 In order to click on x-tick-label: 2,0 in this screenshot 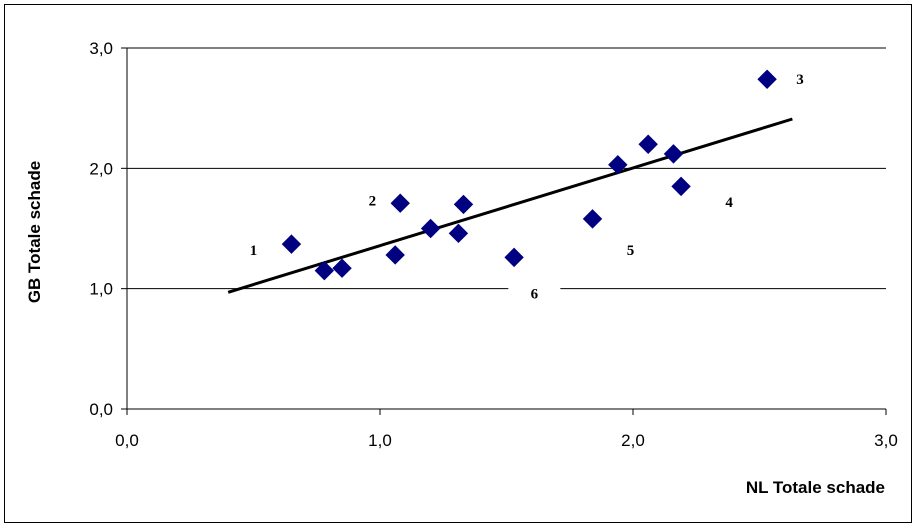, I will do `click(633, 440)`.